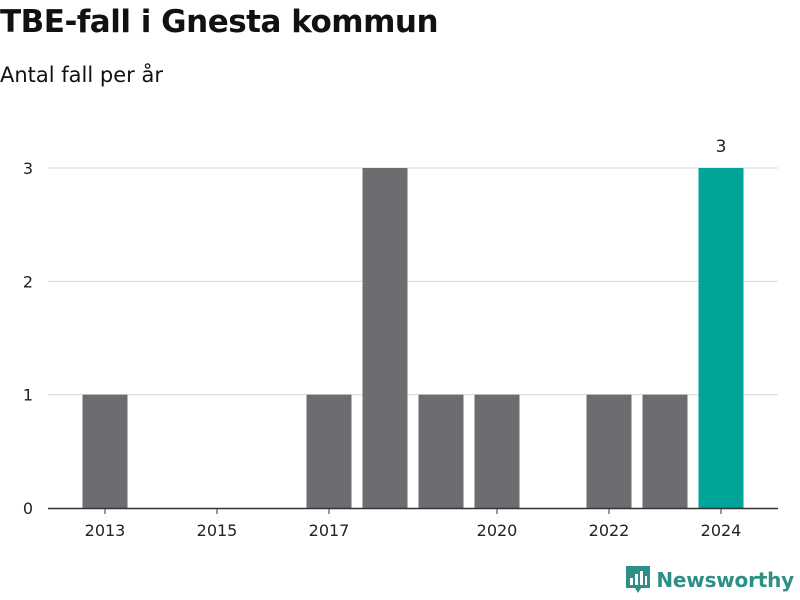 The image size is (800, 600). What do you see at coordinates (105, 451) in the screenshot?
I see `bar-2013` at bounding box center [105, 451].